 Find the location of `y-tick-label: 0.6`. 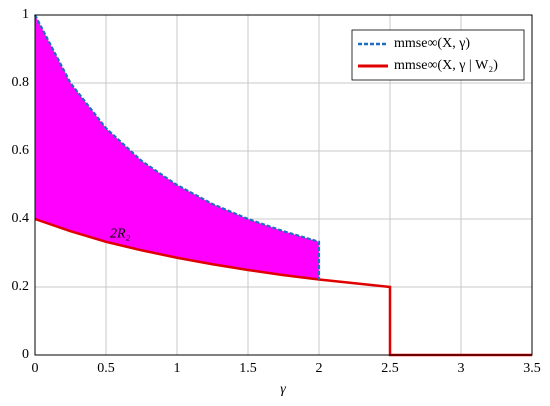

y-tick-label: 0.6 is located at coordinates (21, 150).